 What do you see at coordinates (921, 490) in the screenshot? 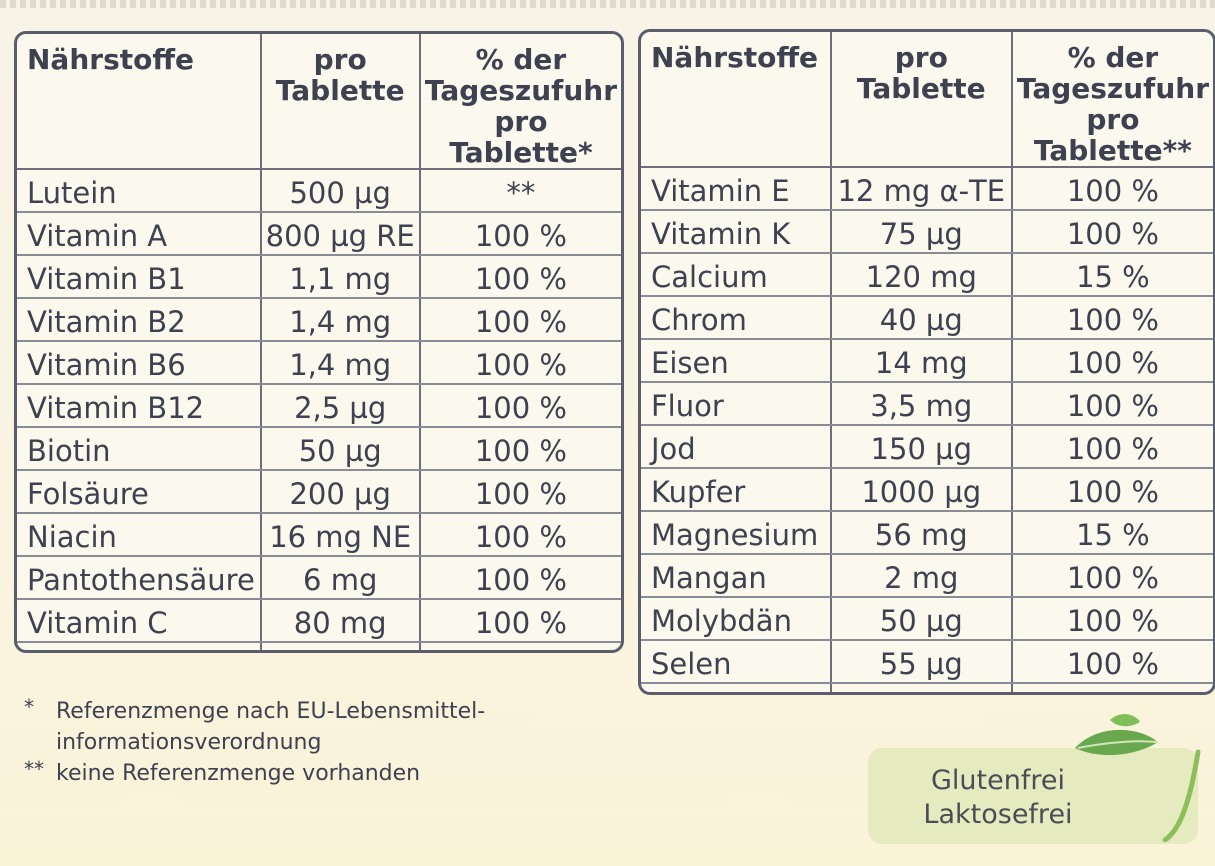
I see `amount-per-tablet: 1000 µg` at bounding box center [921, 490].